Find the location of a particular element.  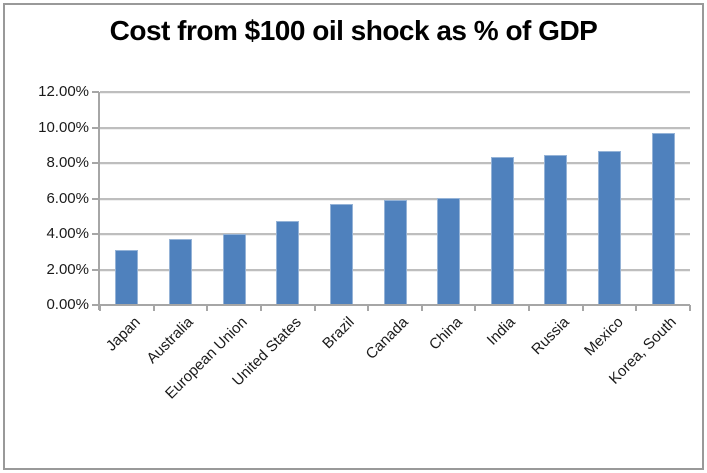

chart-title: Cost from $100 oil shock as % of GDP is located at coordinates (353, 30).